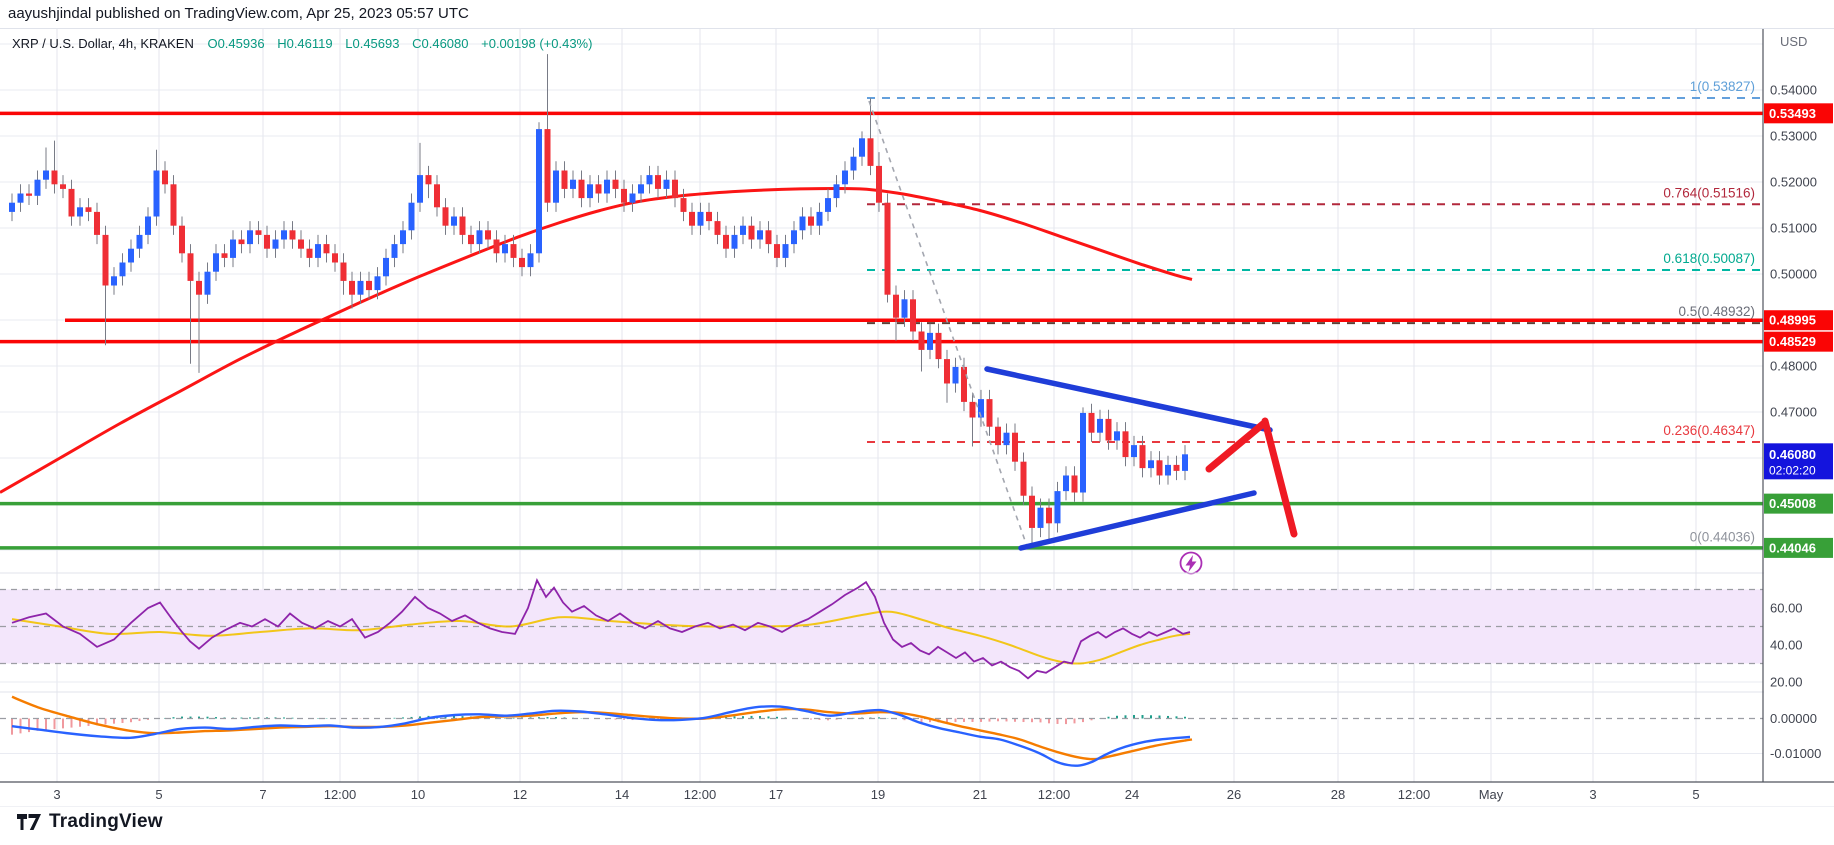 This screenshot has height=845, width=1834. Describe the element at coordinates (1709, 192) in the screenshot. I see `svg-text: 0.764(0.51516)` at that location.